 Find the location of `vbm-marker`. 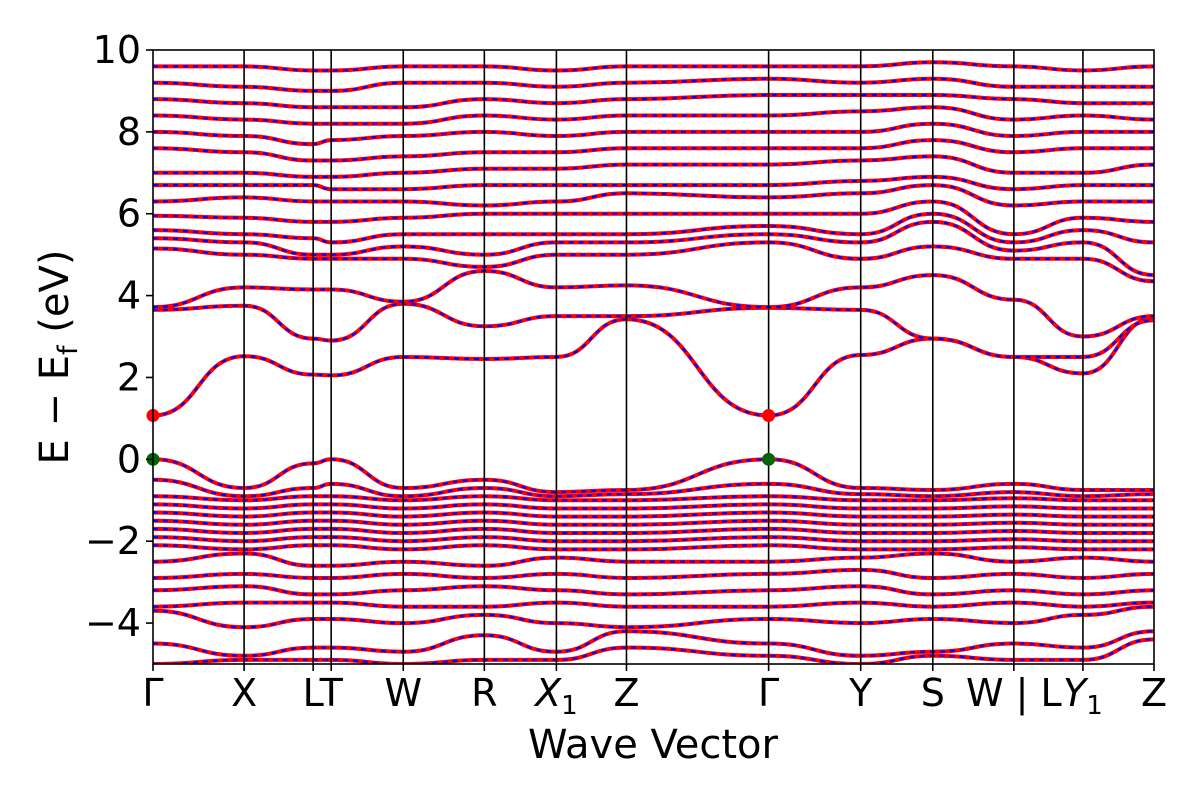

vbm-marker is located at coordinates (769, 459).